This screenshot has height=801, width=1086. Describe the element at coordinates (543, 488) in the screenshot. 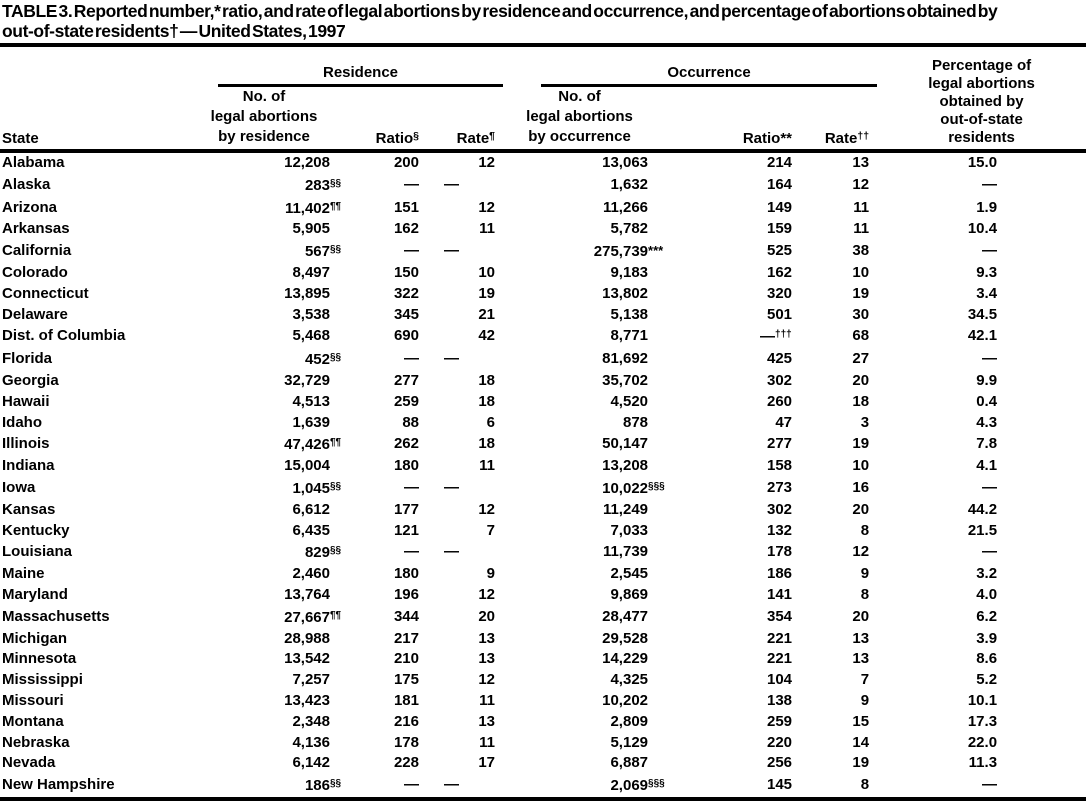

I see `table-row: Iowa 1,045§§ — — 10,022§§§ 273 16 —` at that location.